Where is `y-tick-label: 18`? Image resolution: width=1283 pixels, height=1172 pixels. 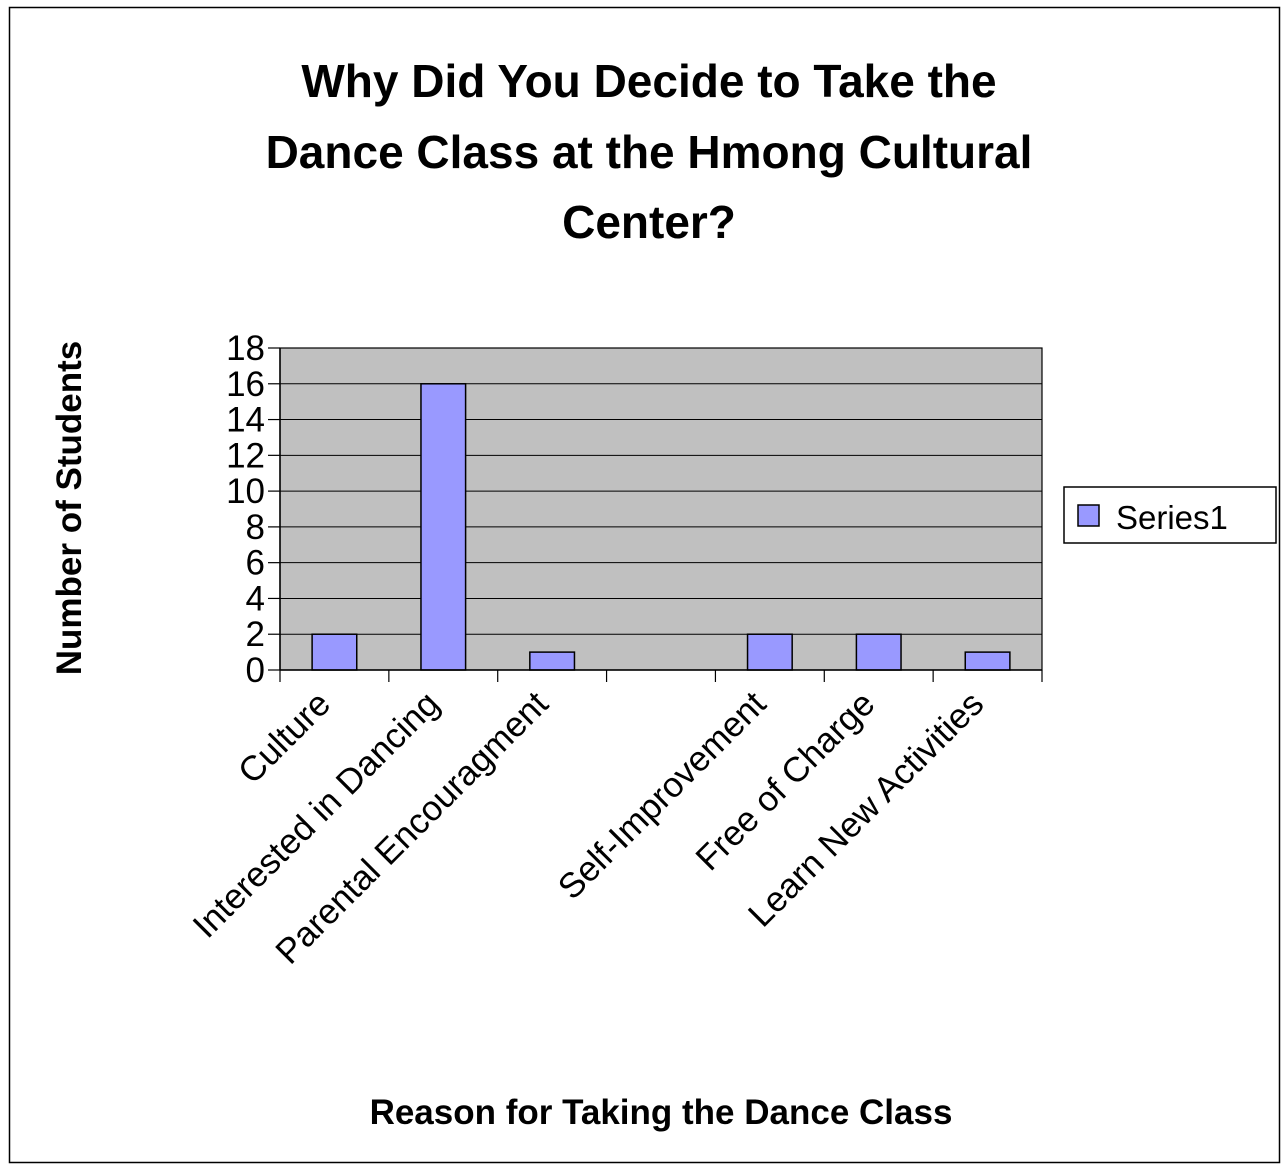
y-tick-label: 18 is located at coordinates (245, 348).